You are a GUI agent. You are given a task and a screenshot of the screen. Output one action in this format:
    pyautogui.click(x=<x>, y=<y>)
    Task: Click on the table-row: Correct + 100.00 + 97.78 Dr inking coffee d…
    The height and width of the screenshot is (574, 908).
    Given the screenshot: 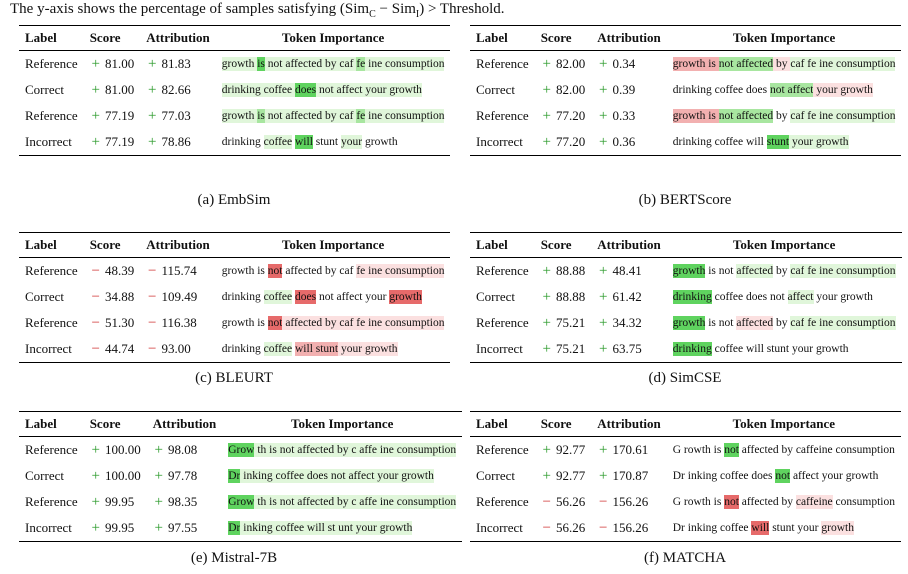 What is the action you would take?
    pyautogui.click(x=240, y=476)
    